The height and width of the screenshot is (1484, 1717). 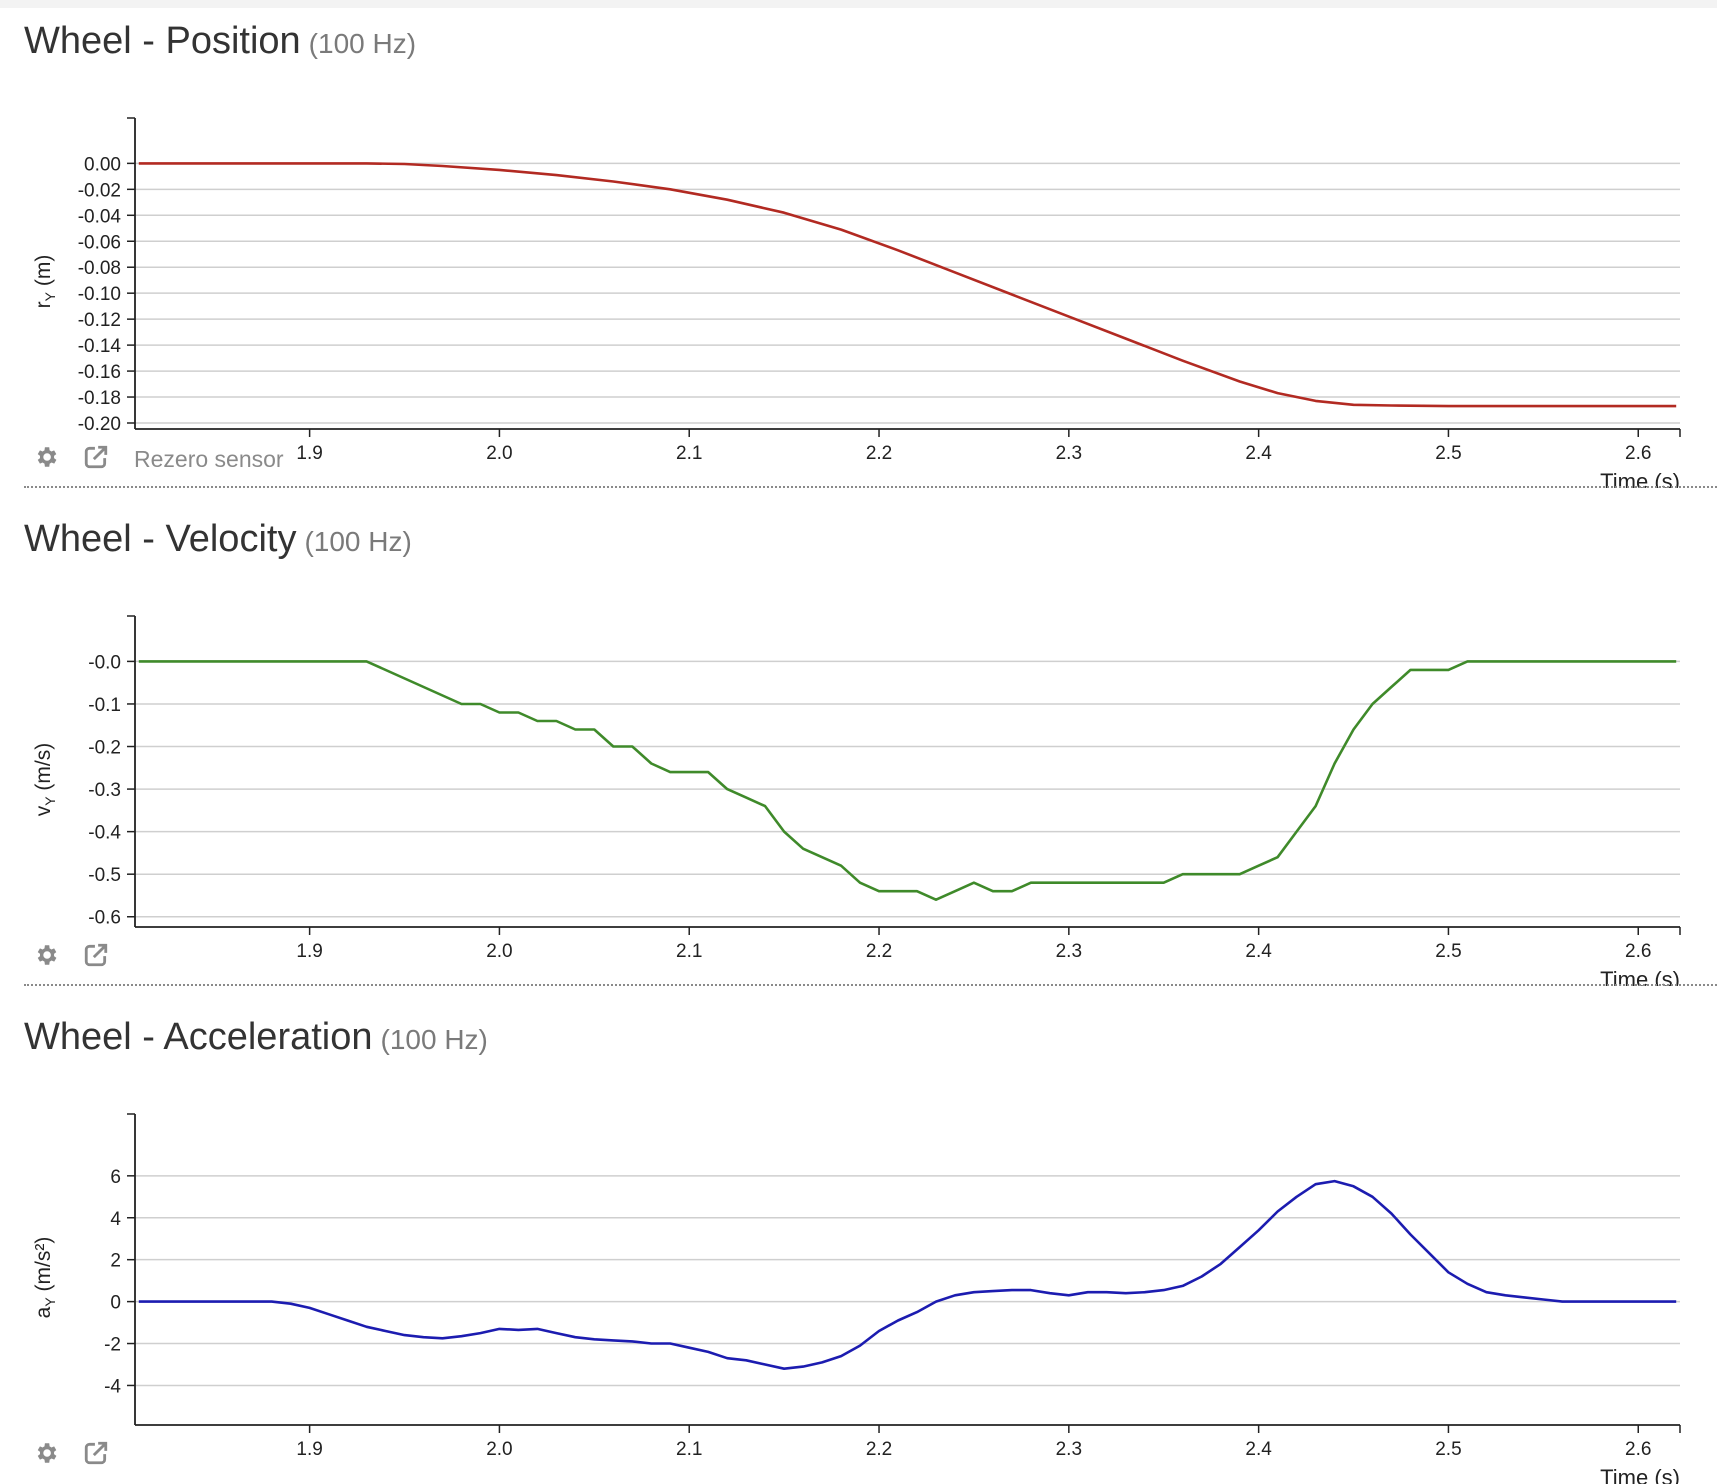 What do you see at coordinates (198, 1037) in the screenshot?
I see `panel-title-text: Wheel - Acceleration` at bounding box center [198, 1037].